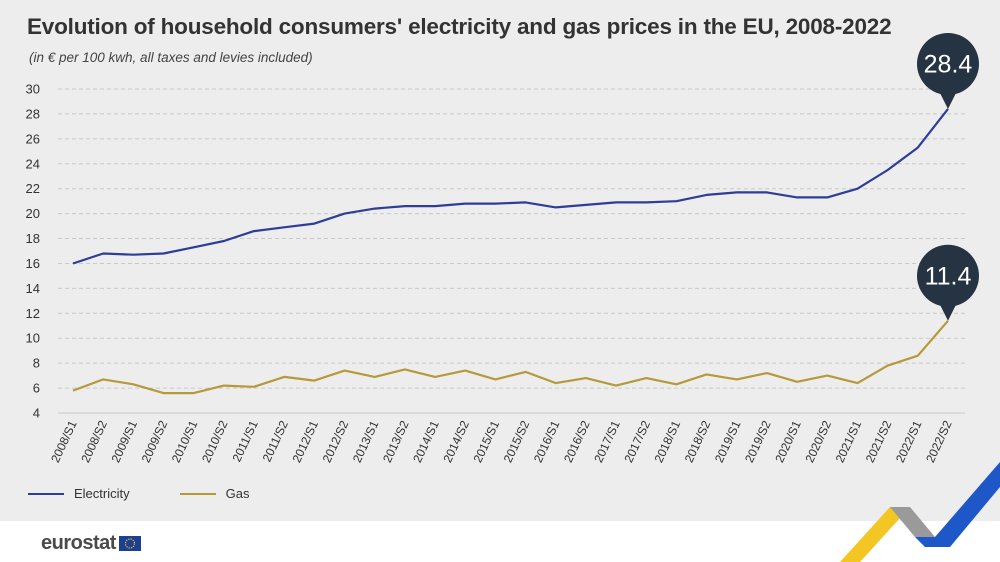 This screenshot has height=562, width=1000. What do you see at coordinates (33, 163) in the screenshot?
I see `y-tick-label: 24` at bounding box center [33, 163].